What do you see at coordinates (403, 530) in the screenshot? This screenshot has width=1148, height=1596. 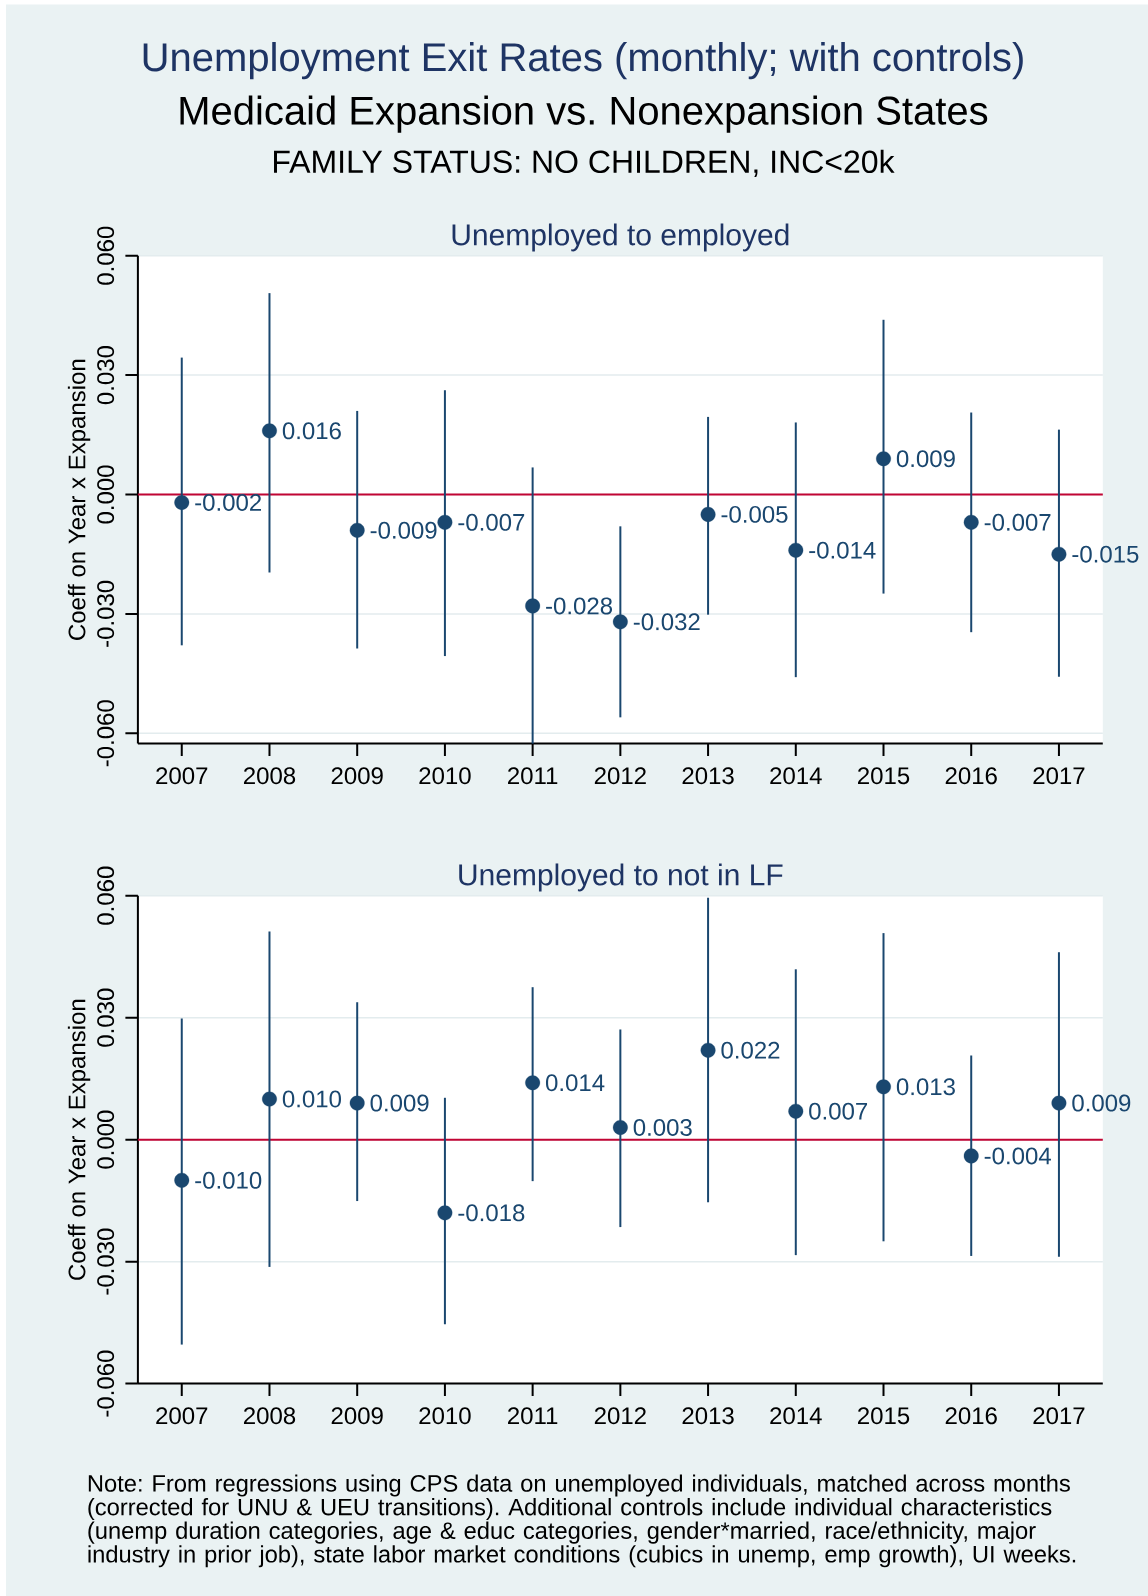 I see `data-label: -0.009` at bounding box center [403, 530].